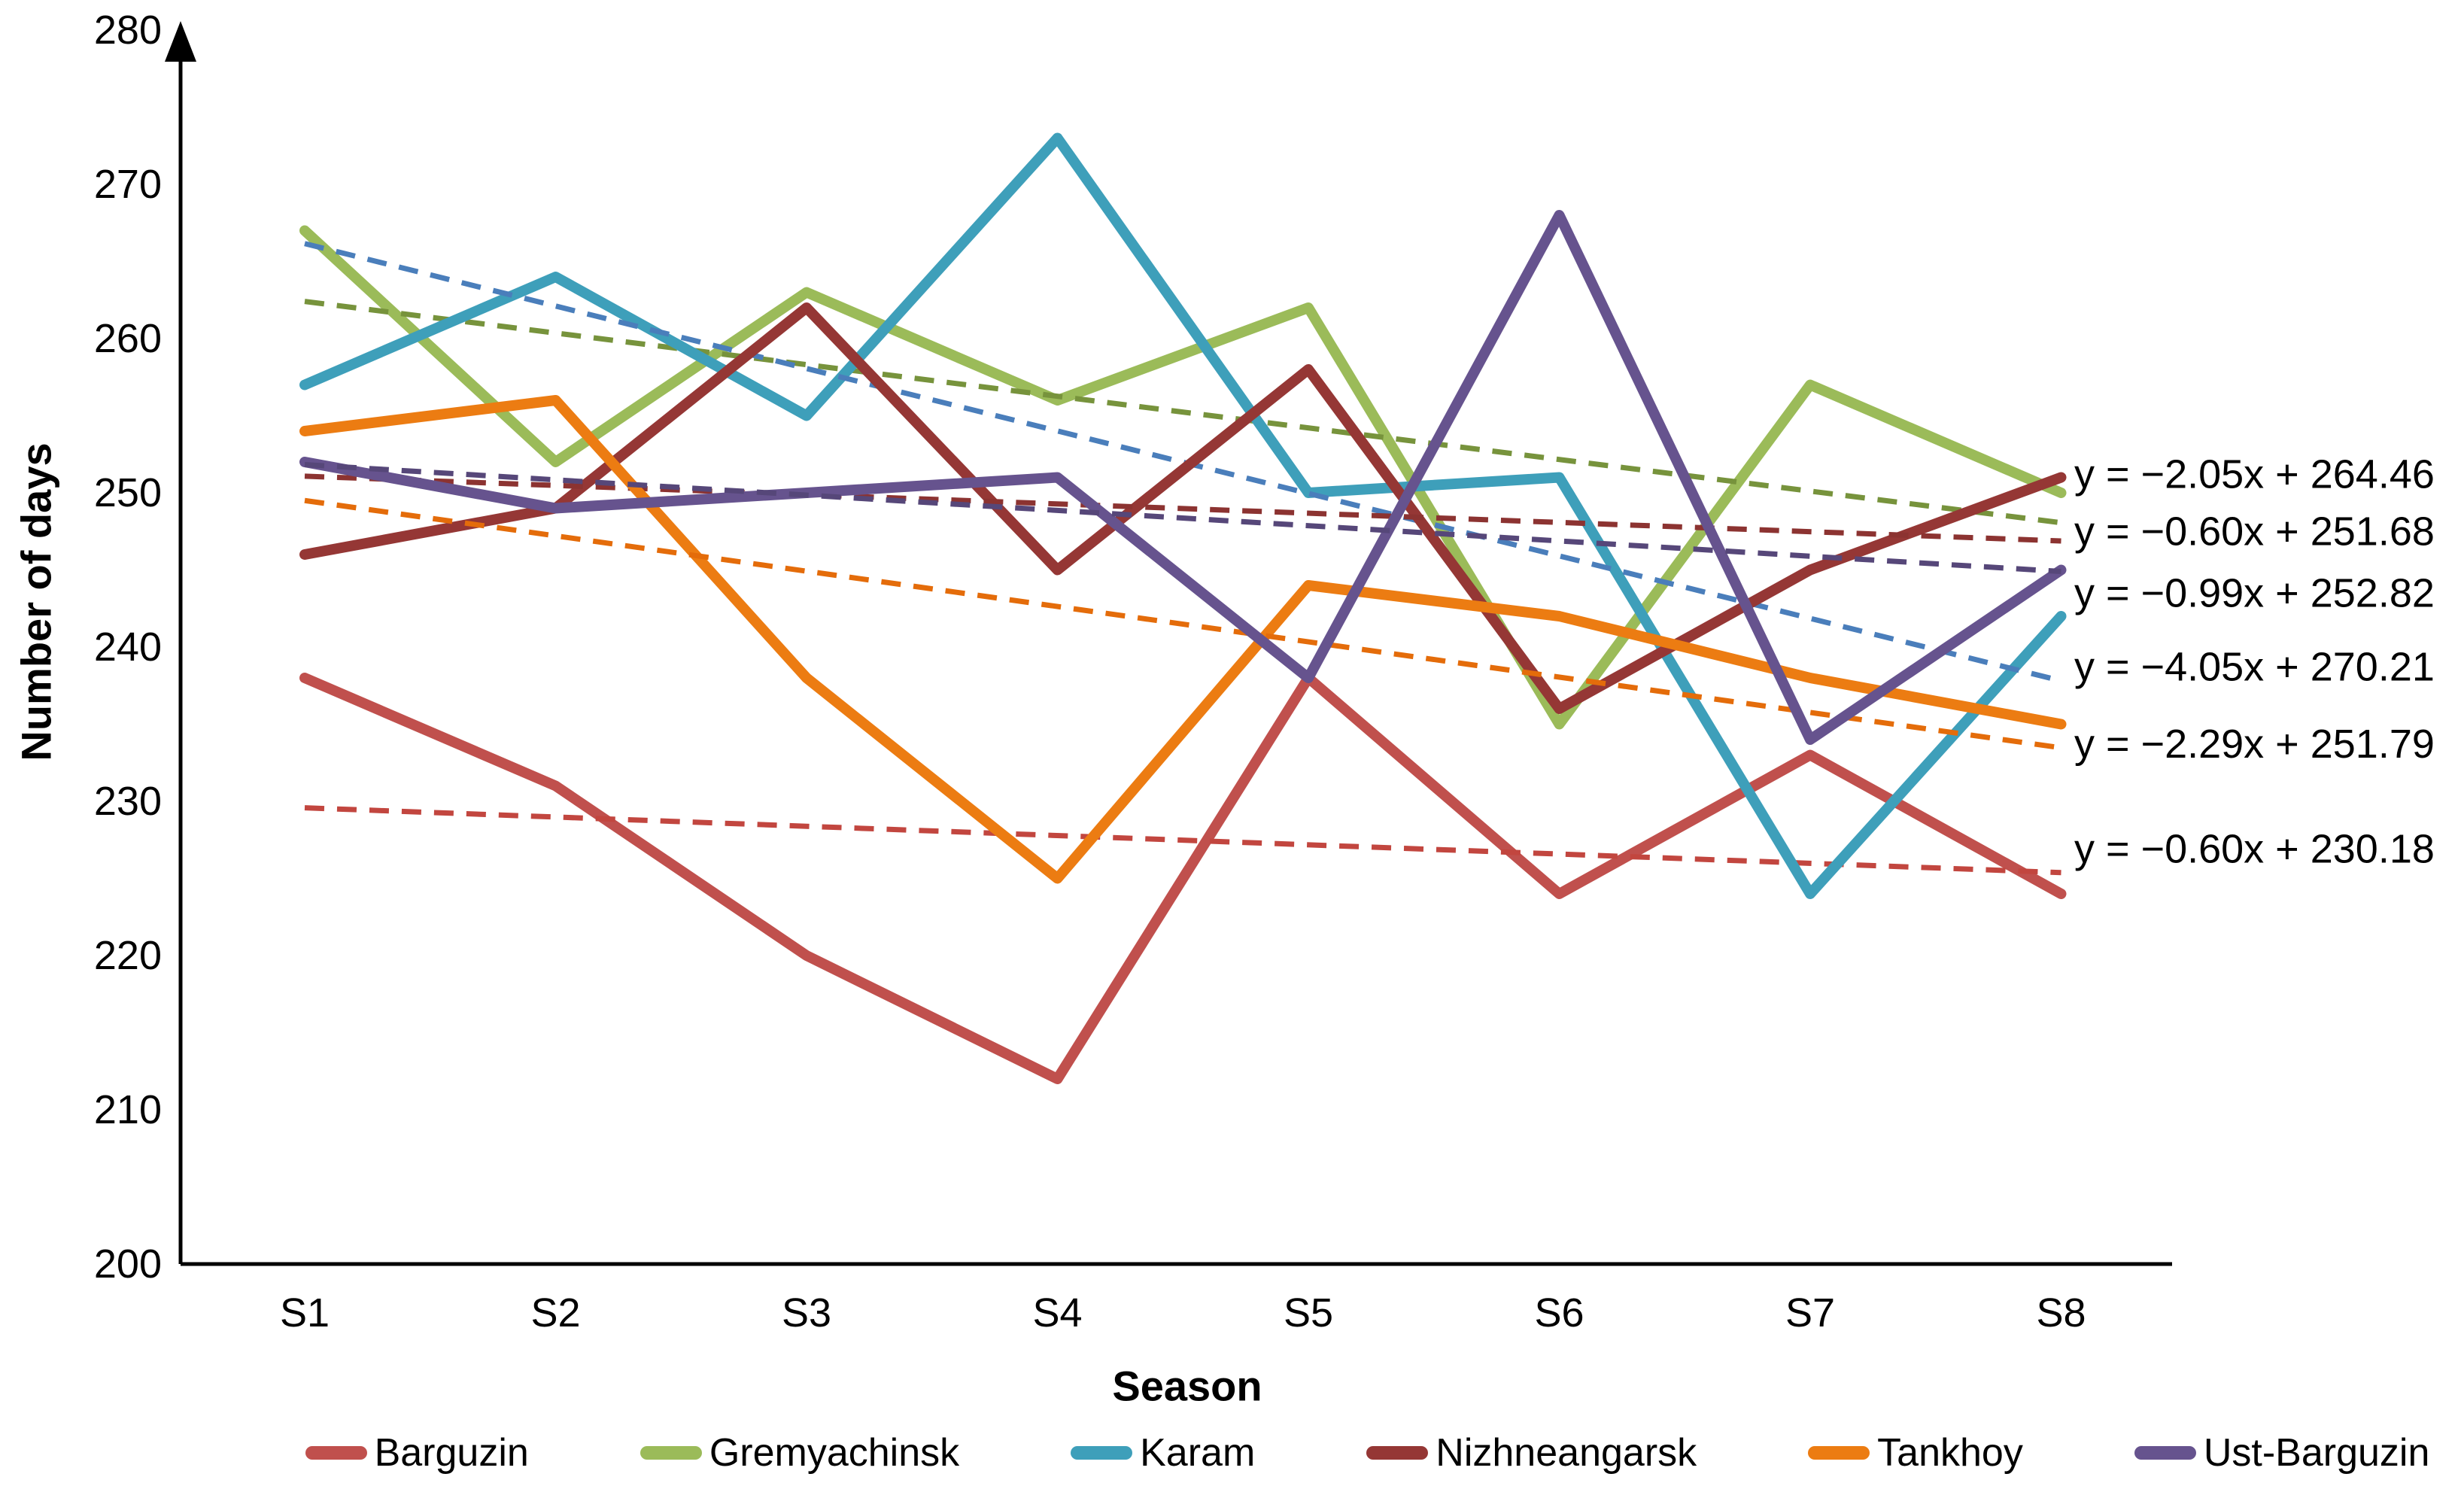  What do you see at coordinates (128, 647) in the screenshot?
I see `y-tick-label: 240` at bounding box center [128, 647].